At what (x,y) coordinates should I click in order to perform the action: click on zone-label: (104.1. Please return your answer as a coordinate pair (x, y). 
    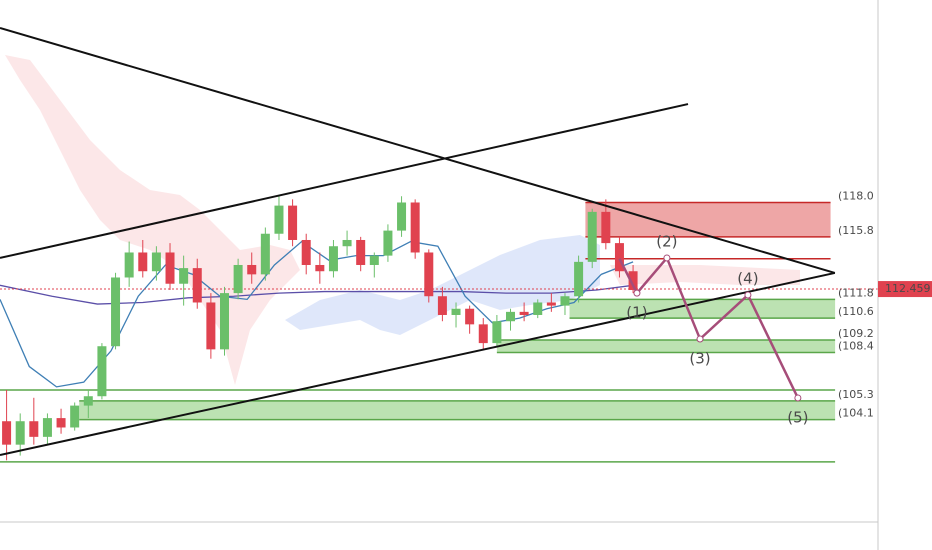
    Looking at the image, I should click on (856, 413).